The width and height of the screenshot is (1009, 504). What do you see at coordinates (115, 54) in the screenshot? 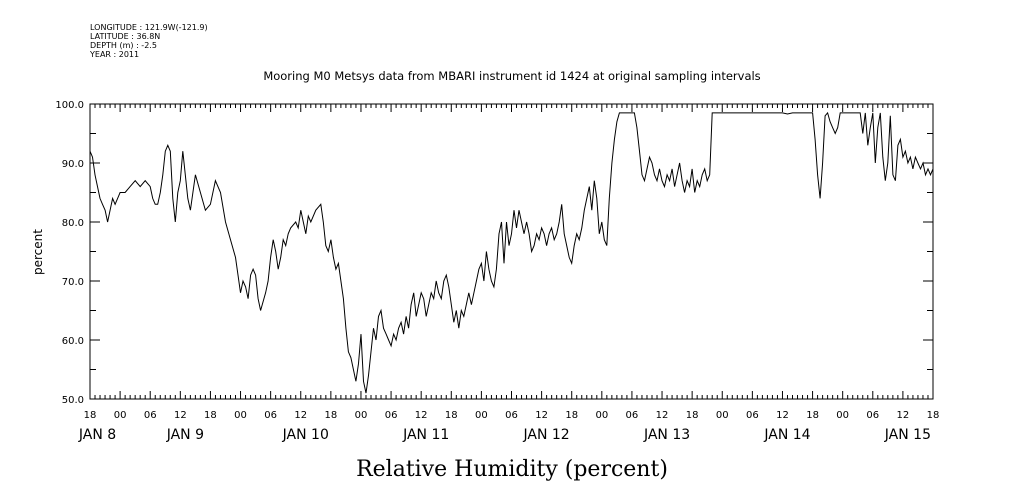
I see `year-text: YEAR : 2011` at bounding box center [115, 54].